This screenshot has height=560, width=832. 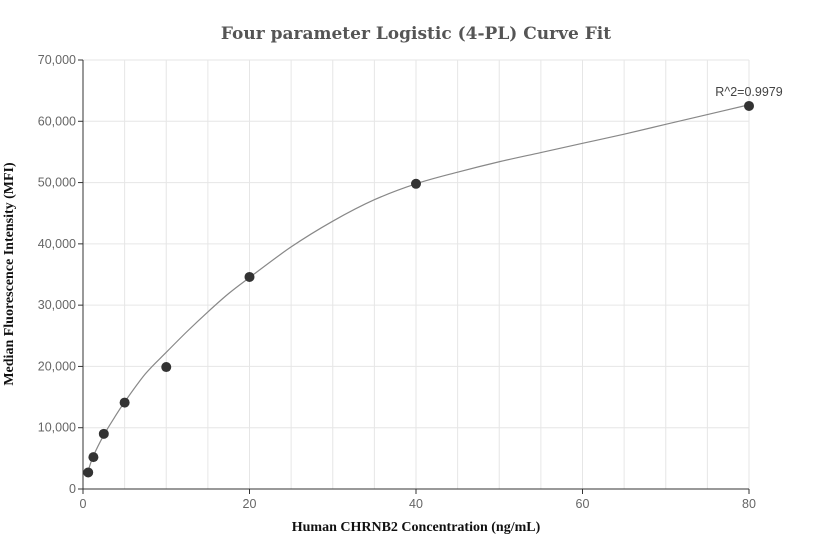 I want to click on y-tick-label: 50,000, so click(x=57, y=183).